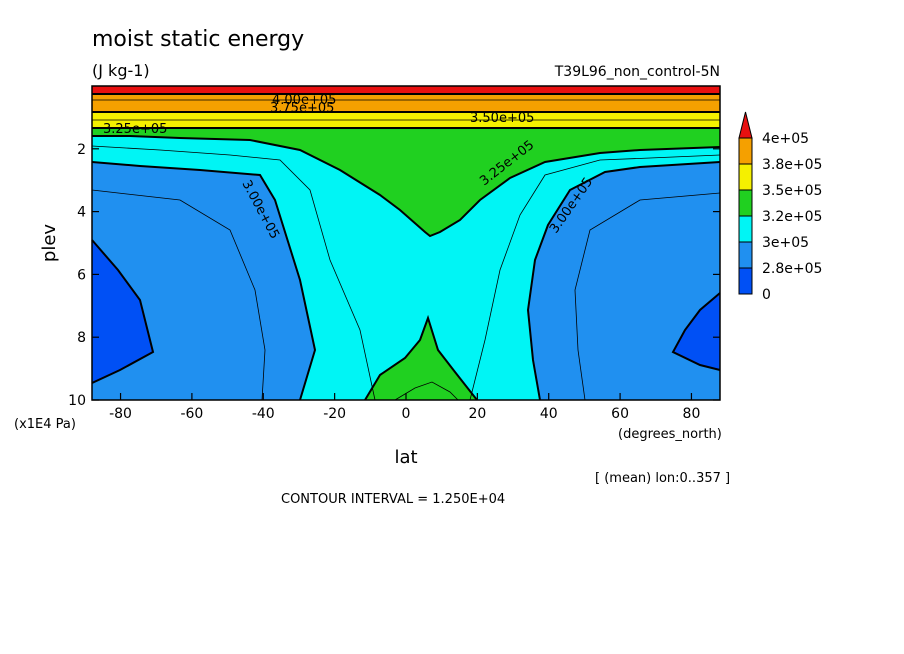  What do you see at coordinates (304, 100) in the screenshot?
I see `contour-label: 4.00e+05` at bounding box center [304, 100].